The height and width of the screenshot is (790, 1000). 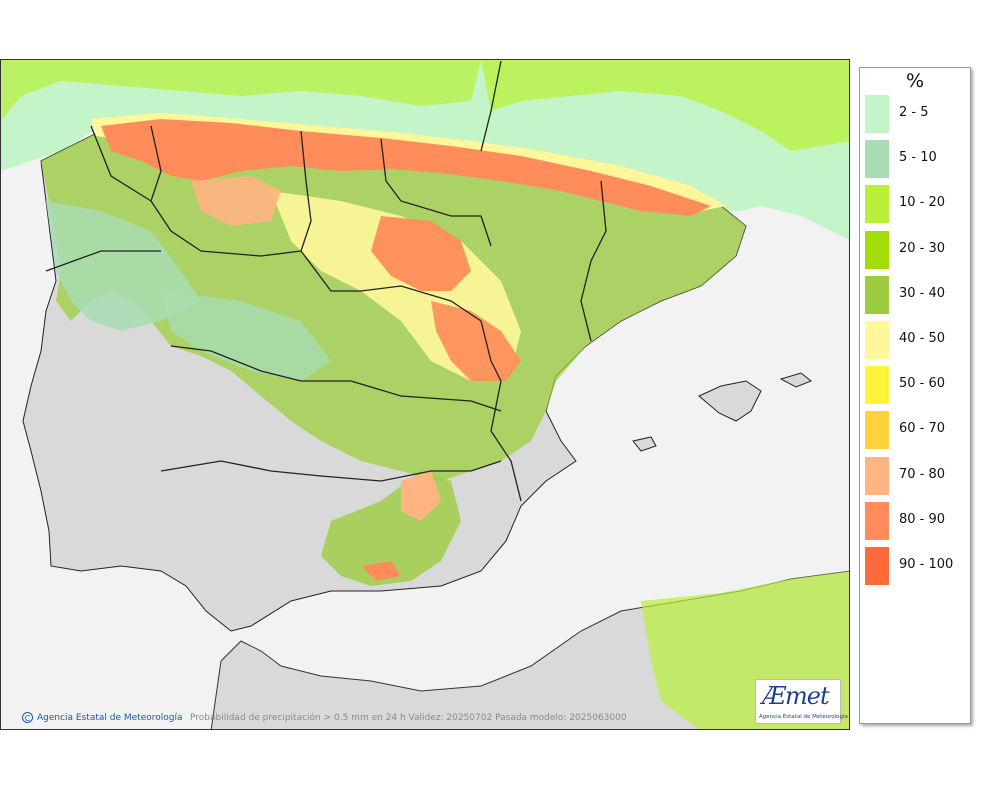 I want to click on legend-item: 20 - 30, so click(x=915, y=250).